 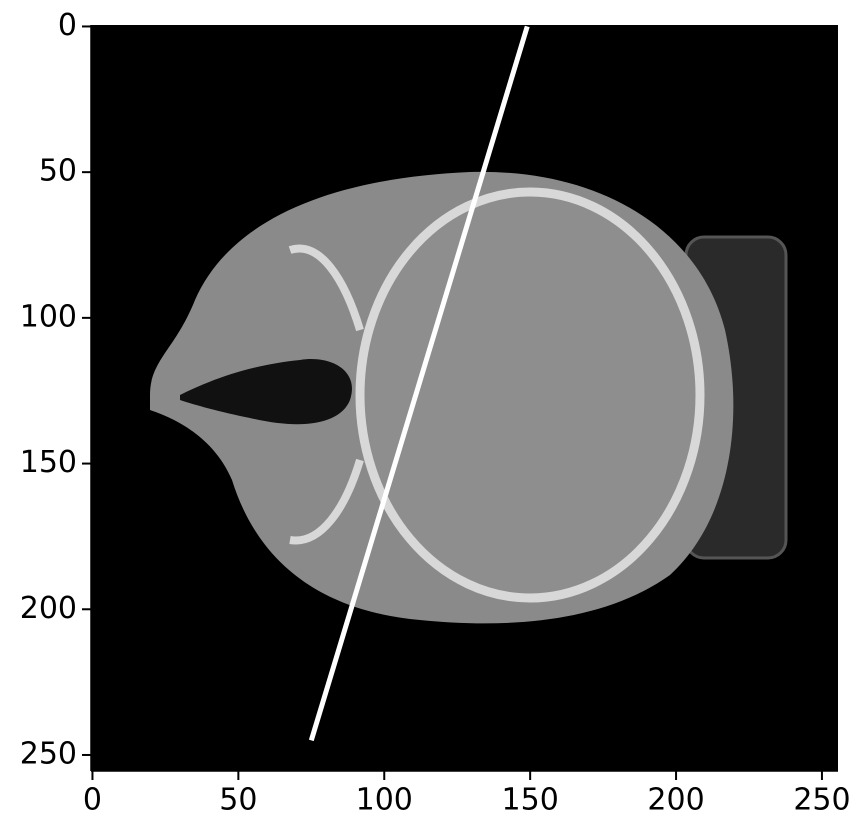 I want to click on x-tick-label: 200, so click(x=675, y=800).